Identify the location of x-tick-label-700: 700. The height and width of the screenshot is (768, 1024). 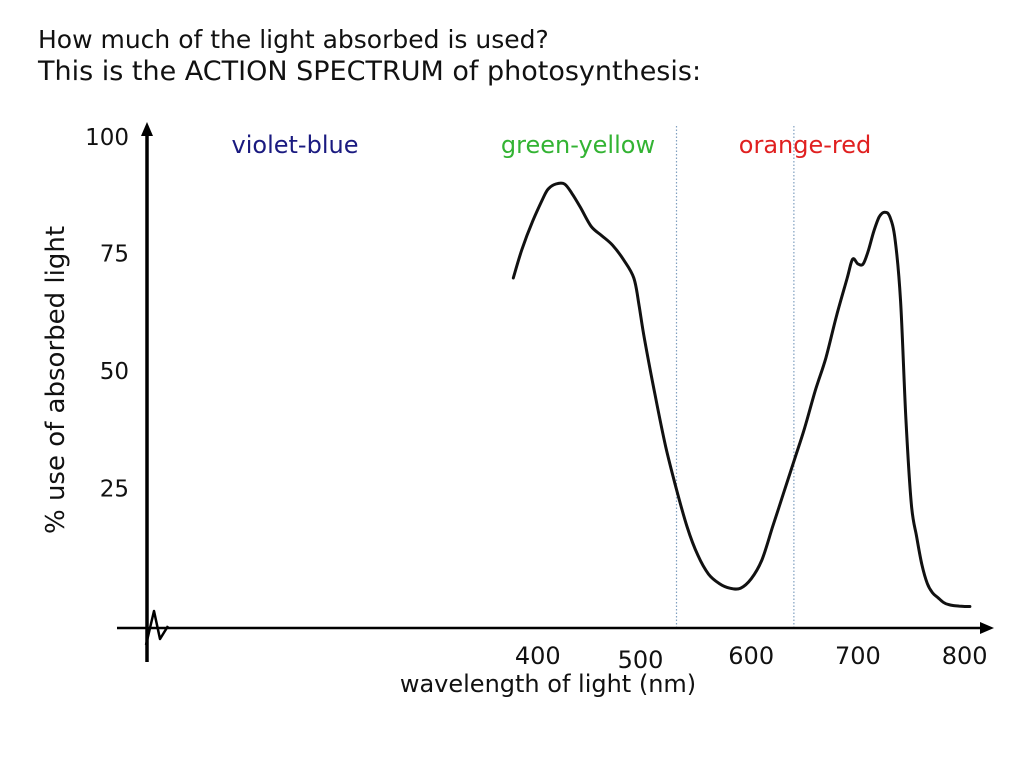
(858, 656).